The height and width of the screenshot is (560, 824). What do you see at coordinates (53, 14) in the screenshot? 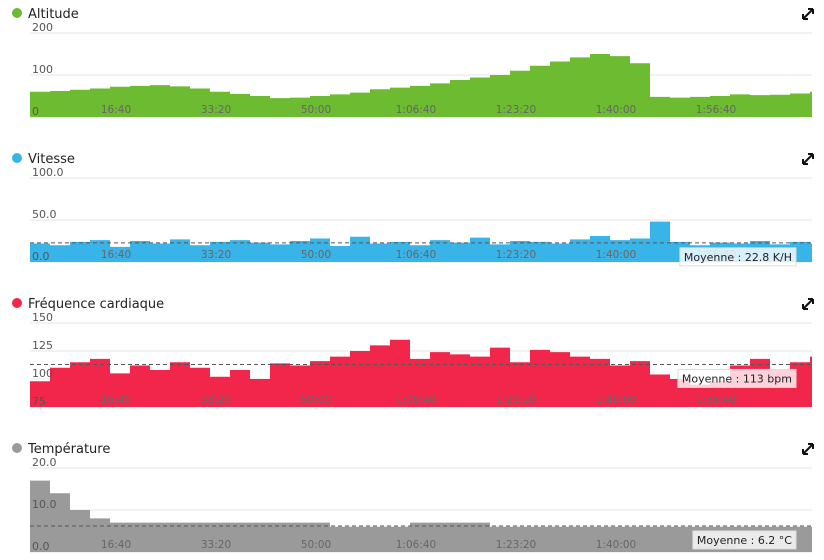
I see `chart-title: Altitude` at bounding box center [53, 14].